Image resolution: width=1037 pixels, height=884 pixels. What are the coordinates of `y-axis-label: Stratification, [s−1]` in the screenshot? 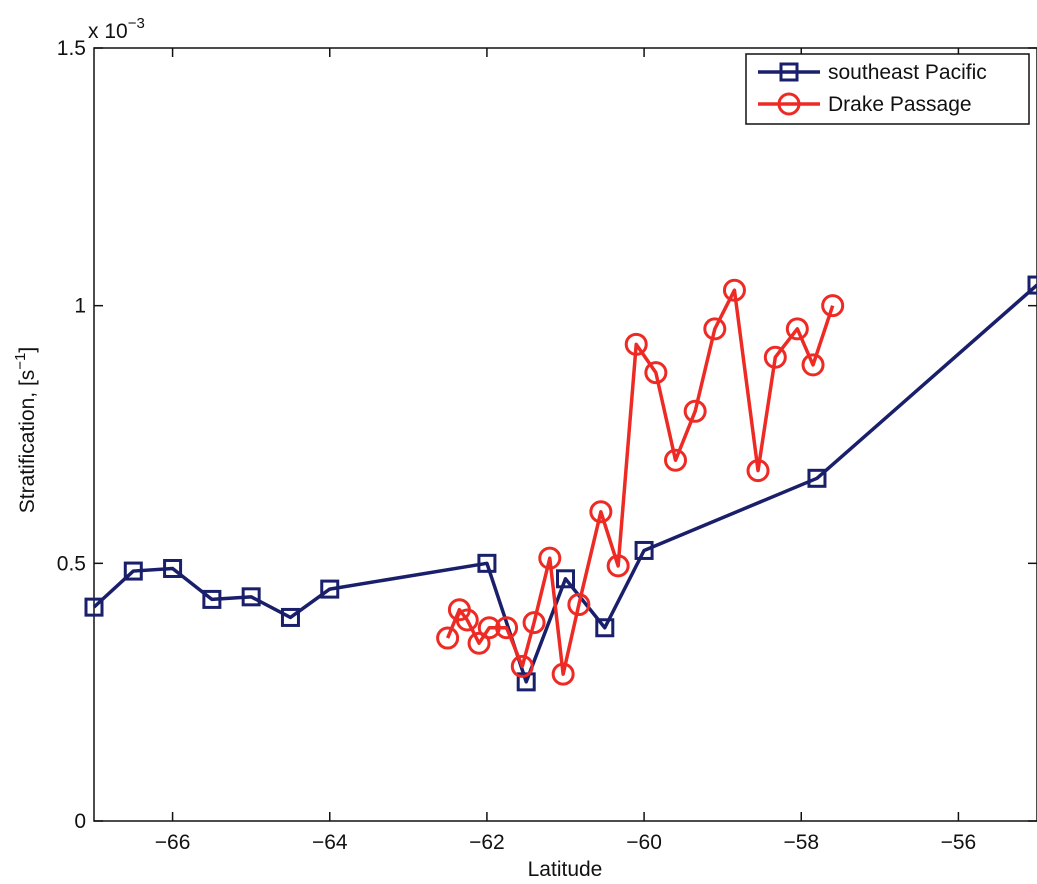 It's located at (25, 430).